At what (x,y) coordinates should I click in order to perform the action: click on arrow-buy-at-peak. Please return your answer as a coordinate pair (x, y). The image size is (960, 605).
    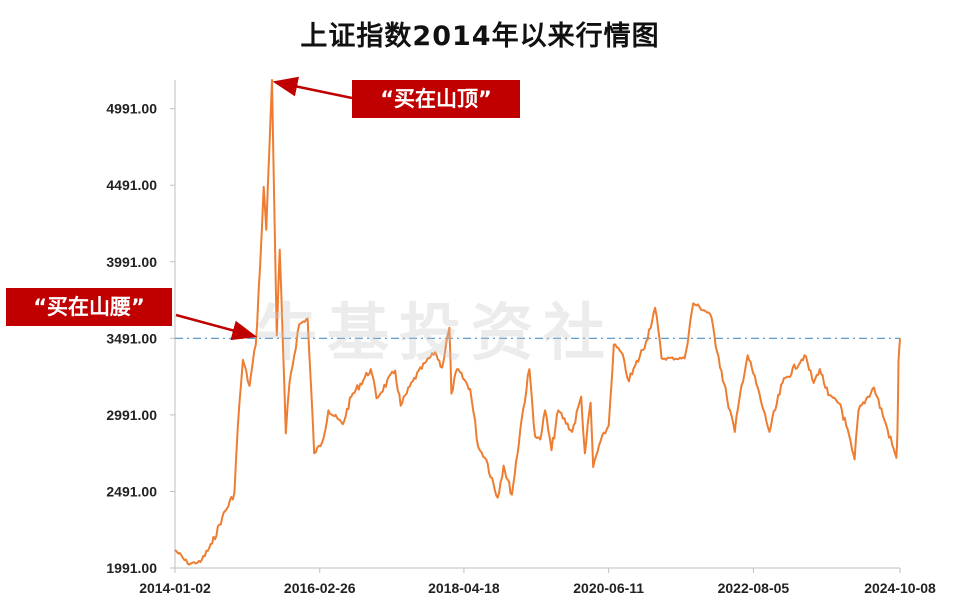
    Looking at the image, I should click on (312, 88).